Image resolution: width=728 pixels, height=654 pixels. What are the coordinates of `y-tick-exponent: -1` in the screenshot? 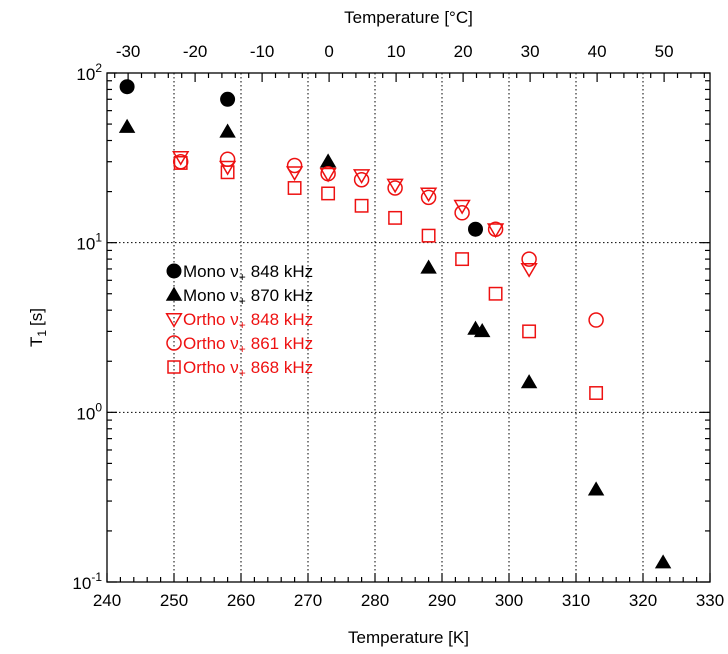 It's located at (96, 577).